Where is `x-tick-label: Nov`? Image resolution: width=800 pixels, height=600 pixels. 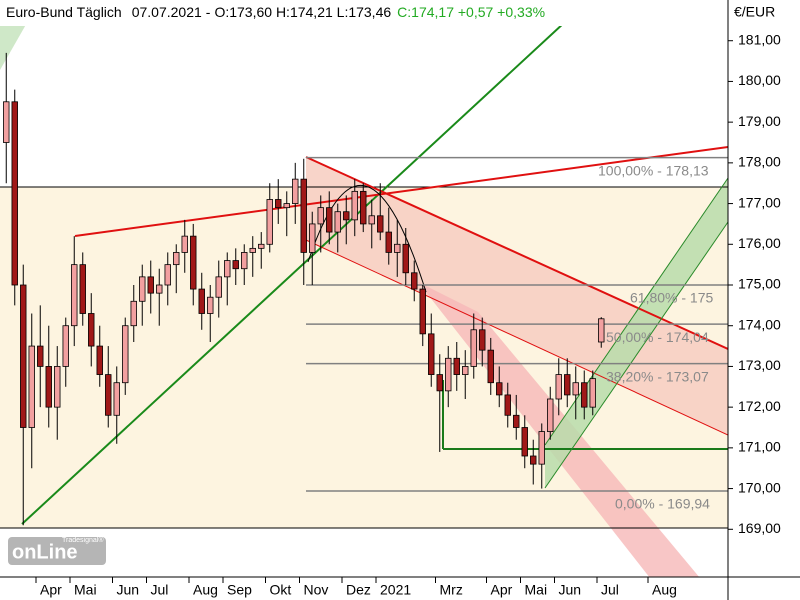 x-tick-label: Nov is located at coordinates (316, 590).